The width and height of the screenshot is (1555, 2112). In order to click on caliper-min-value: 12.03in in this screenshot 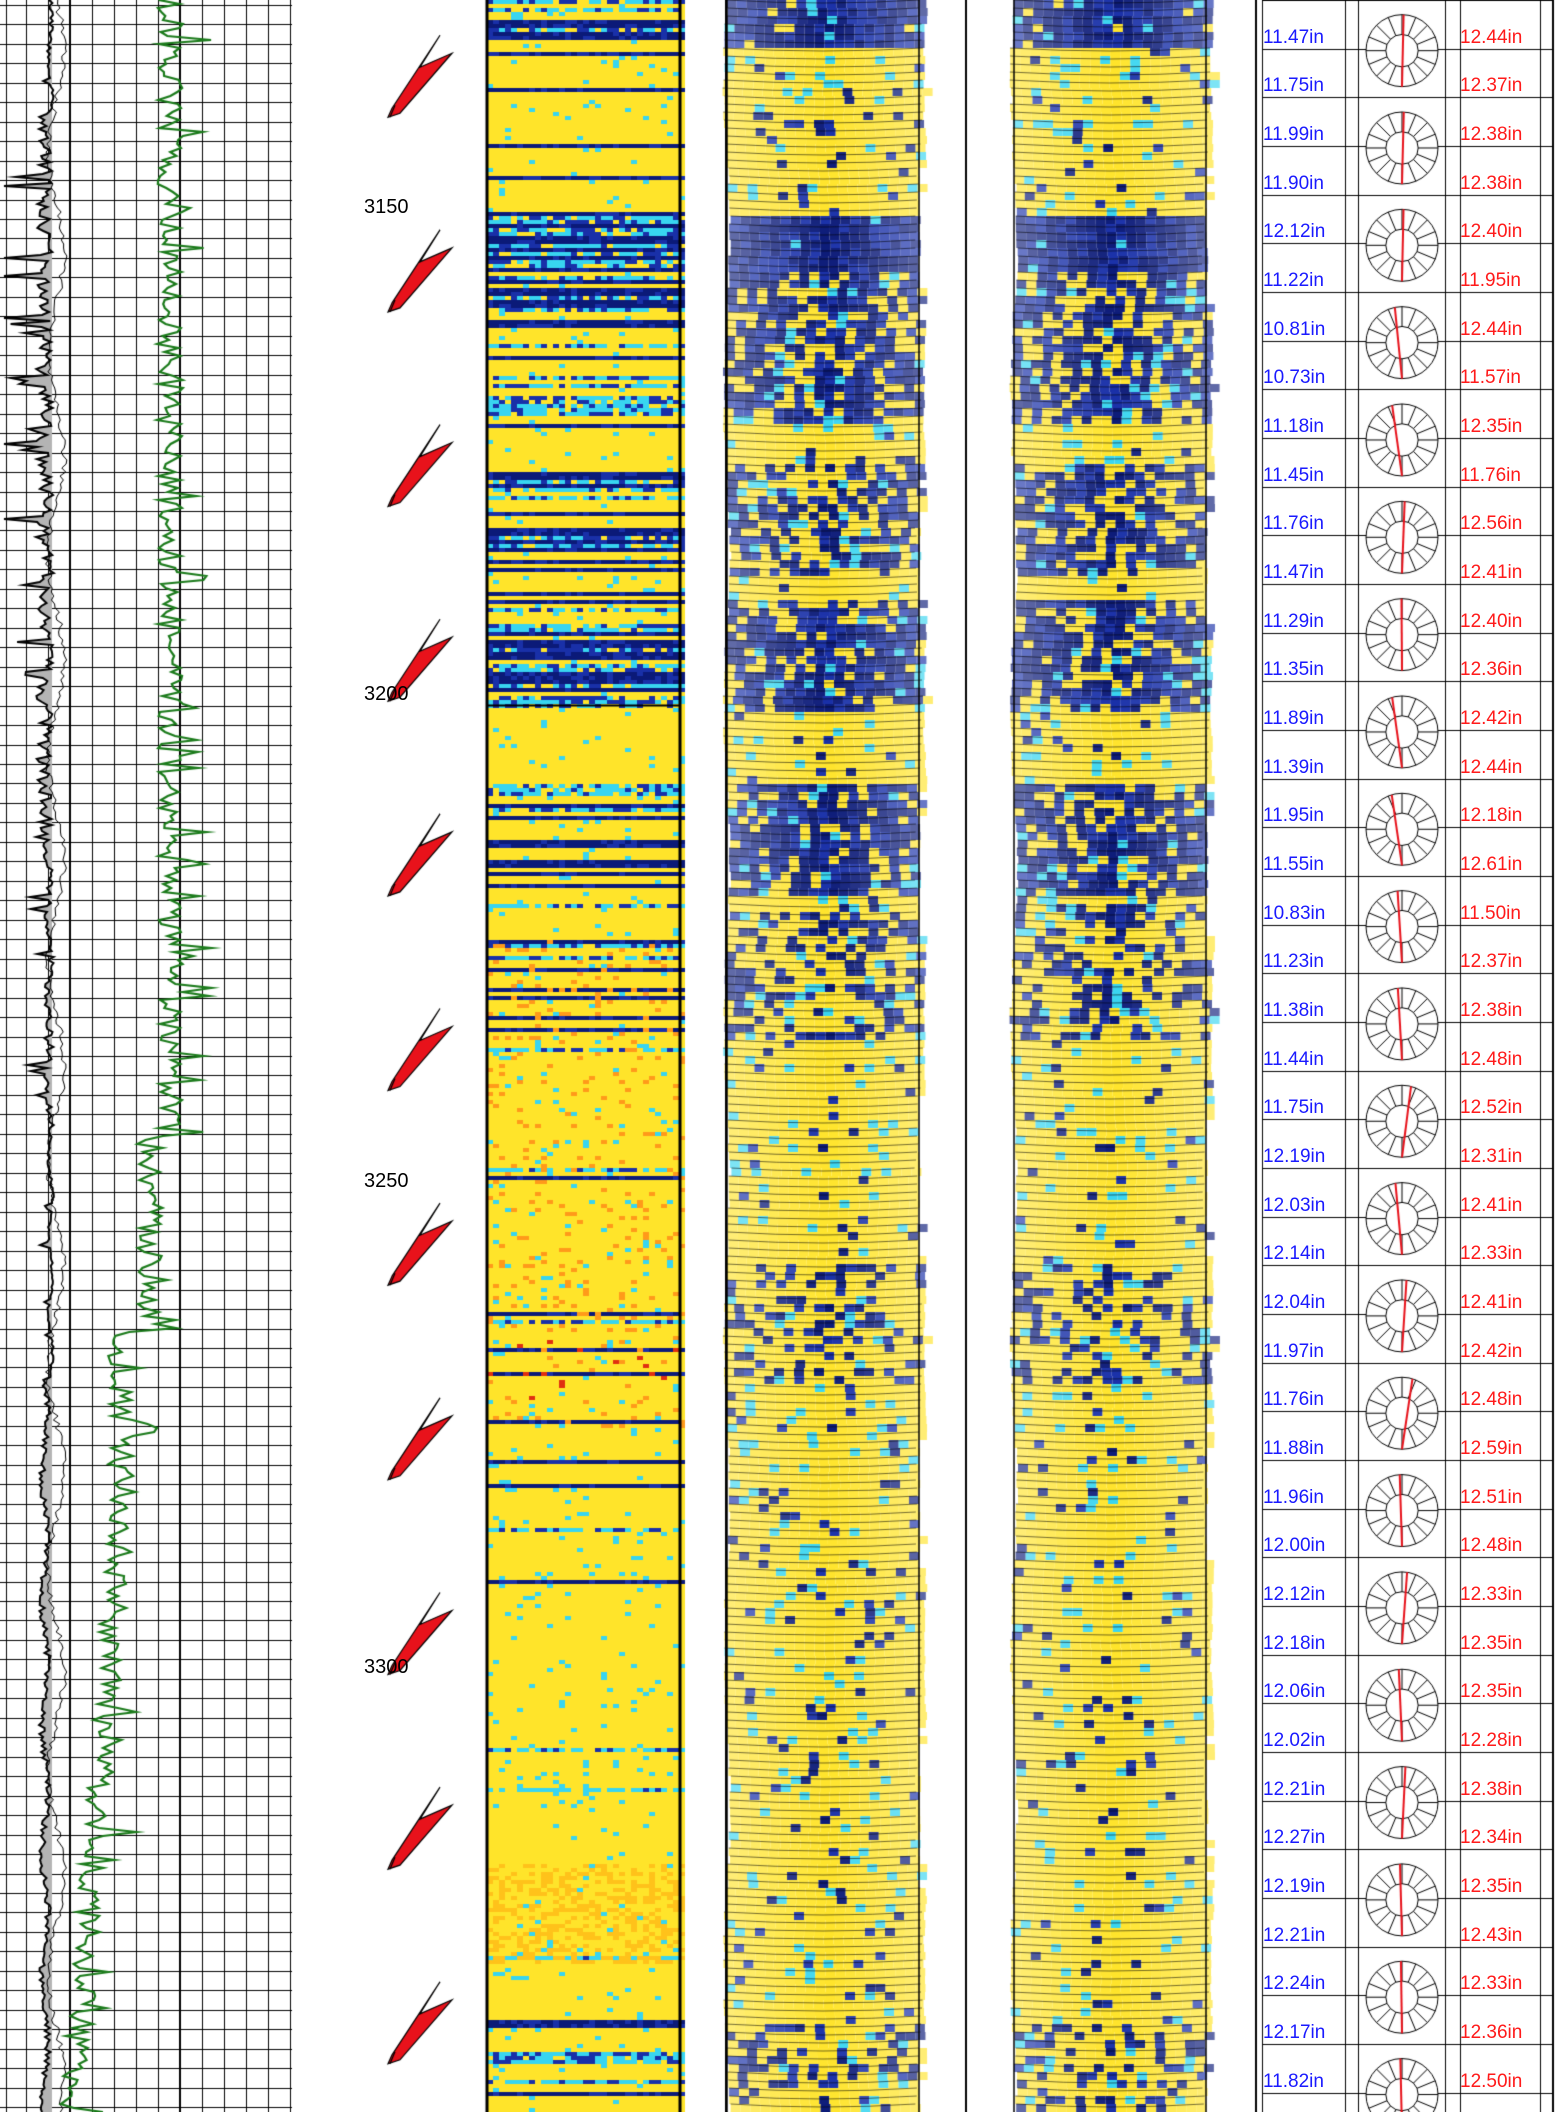, I will do `click(1294, 1205)`.